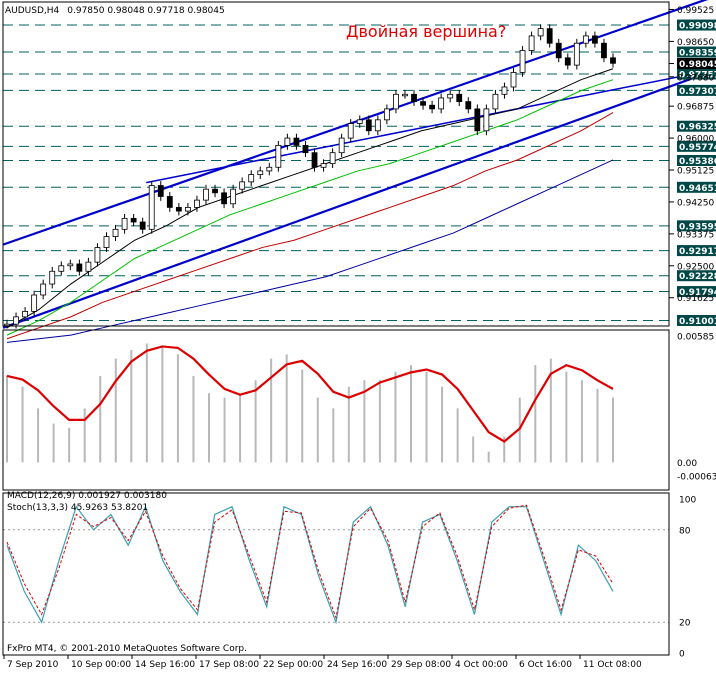 Image resolution: width=716 pixels, height=673 pixels. What do you see at coordinates (697, 27) in the screenshot?
I see `level-label: 0.99098` at bounding box center [697, 27].